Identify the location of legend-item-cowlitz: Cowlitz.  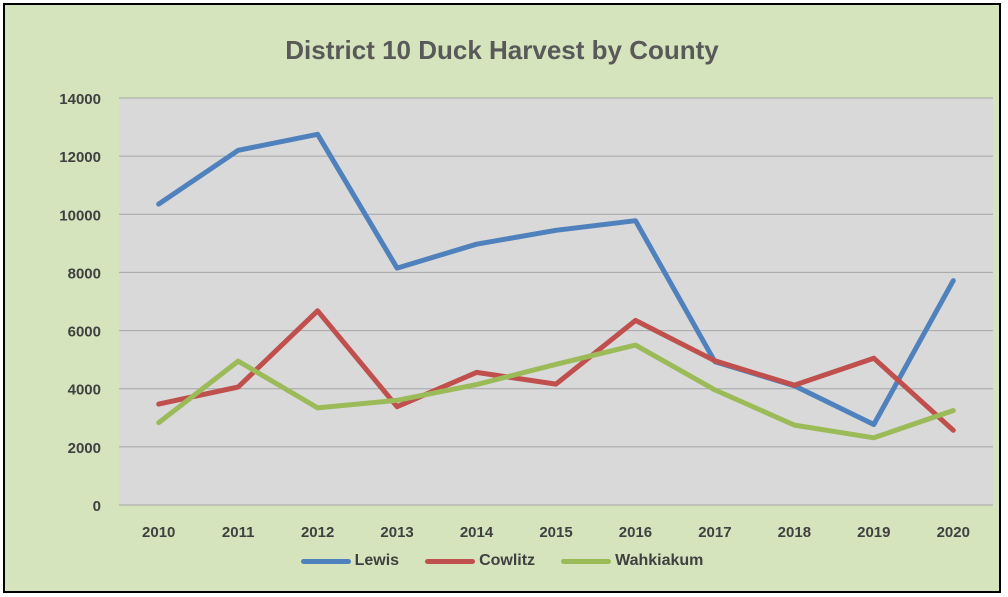
(480, 561).